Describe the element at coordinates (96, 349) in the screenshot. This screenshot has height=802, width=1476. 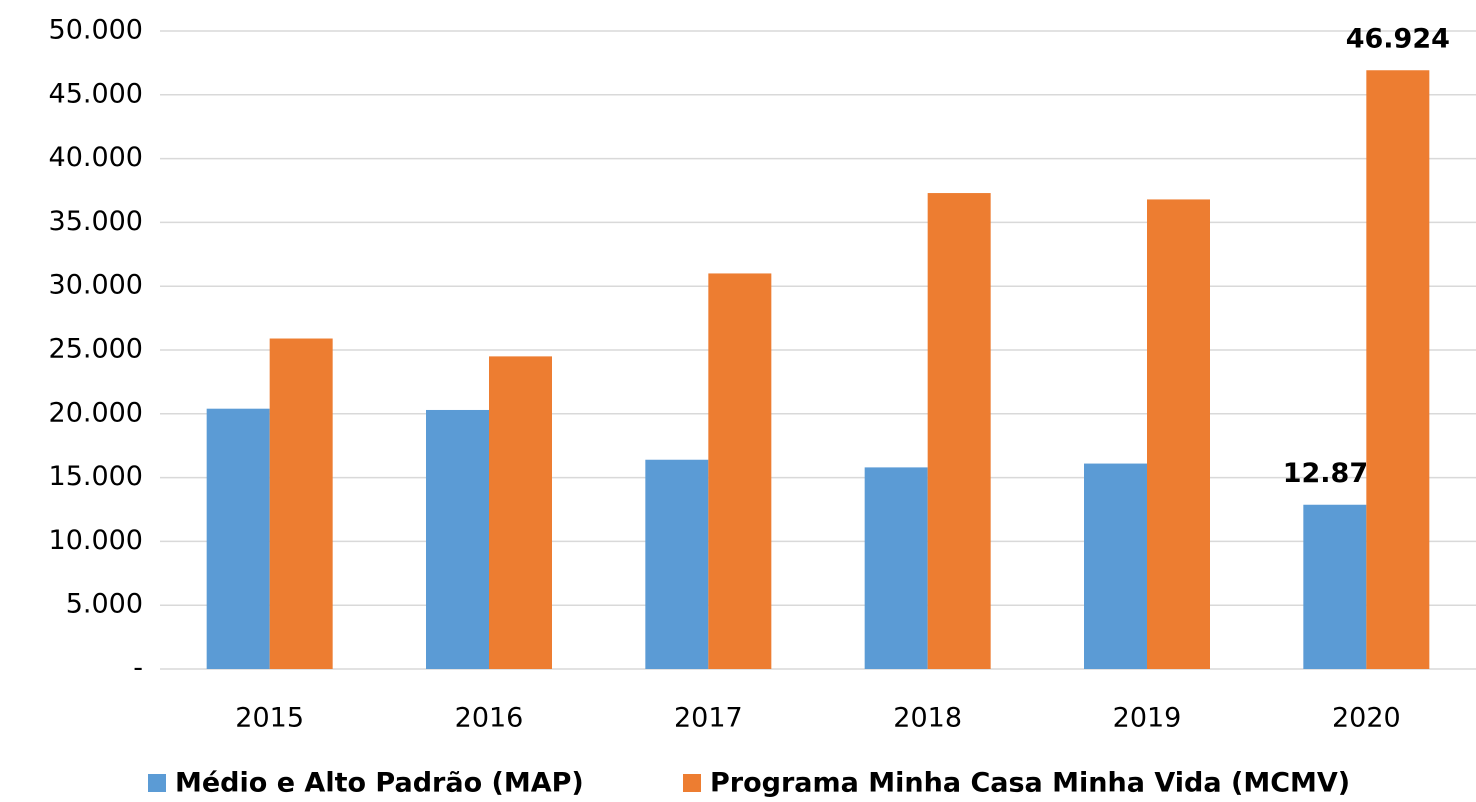
I see `y-tick-label: 25.000` at that location.